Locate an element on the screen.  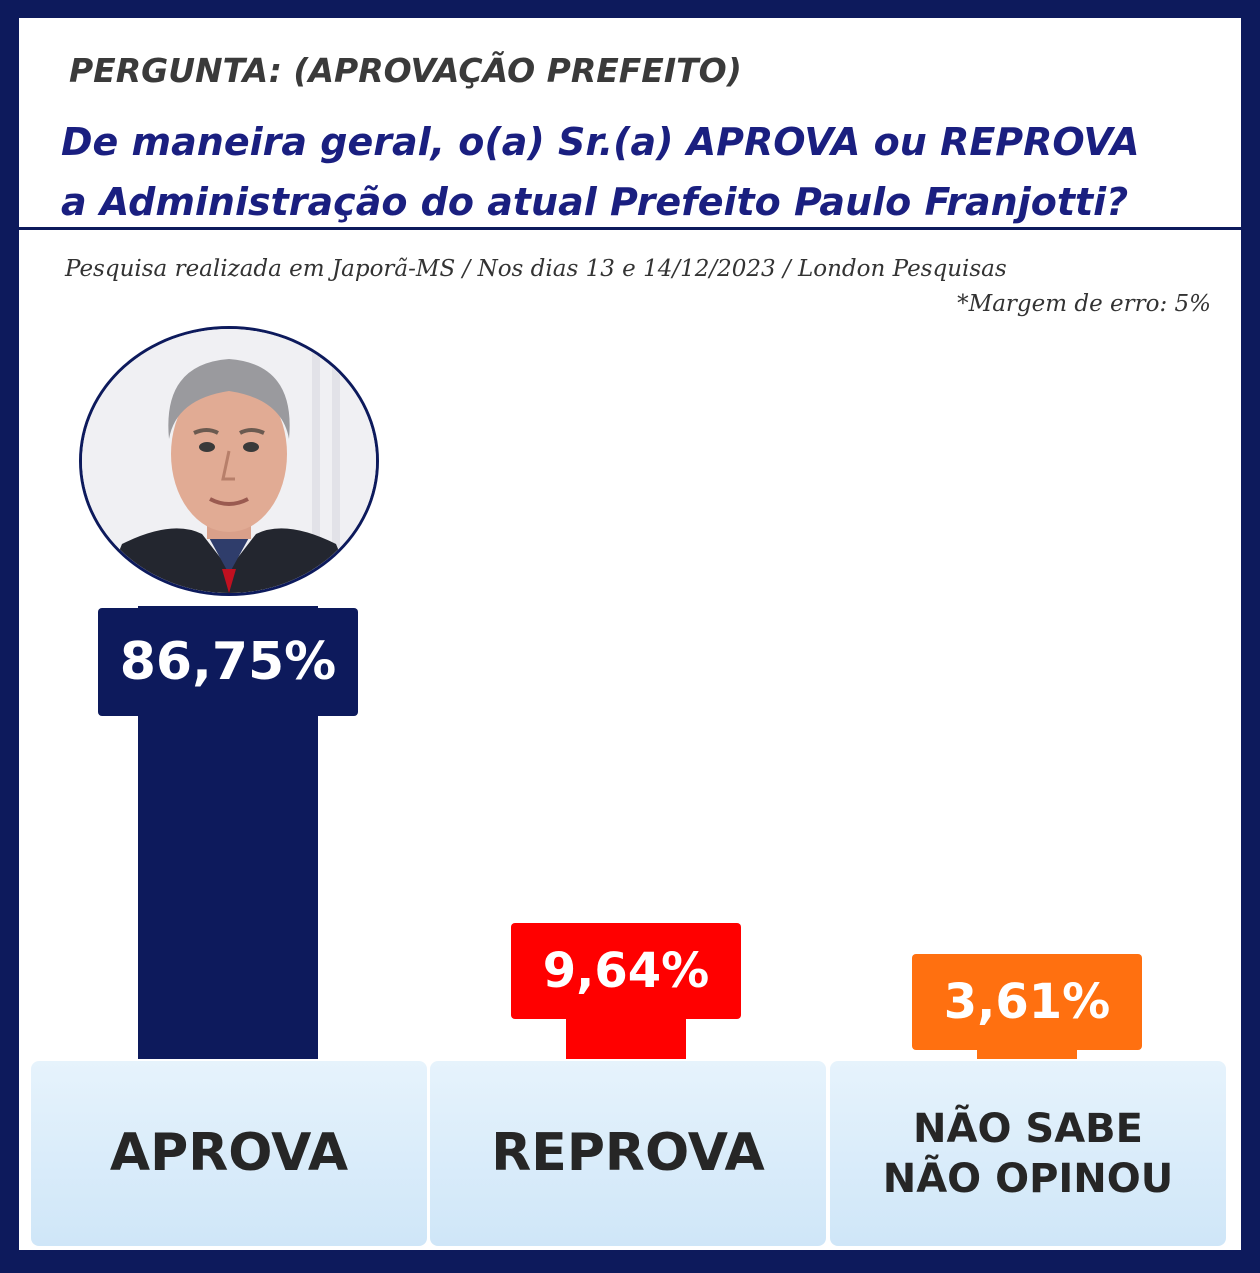
value-label-1: 86,75% is located at coordinates (228, 662).